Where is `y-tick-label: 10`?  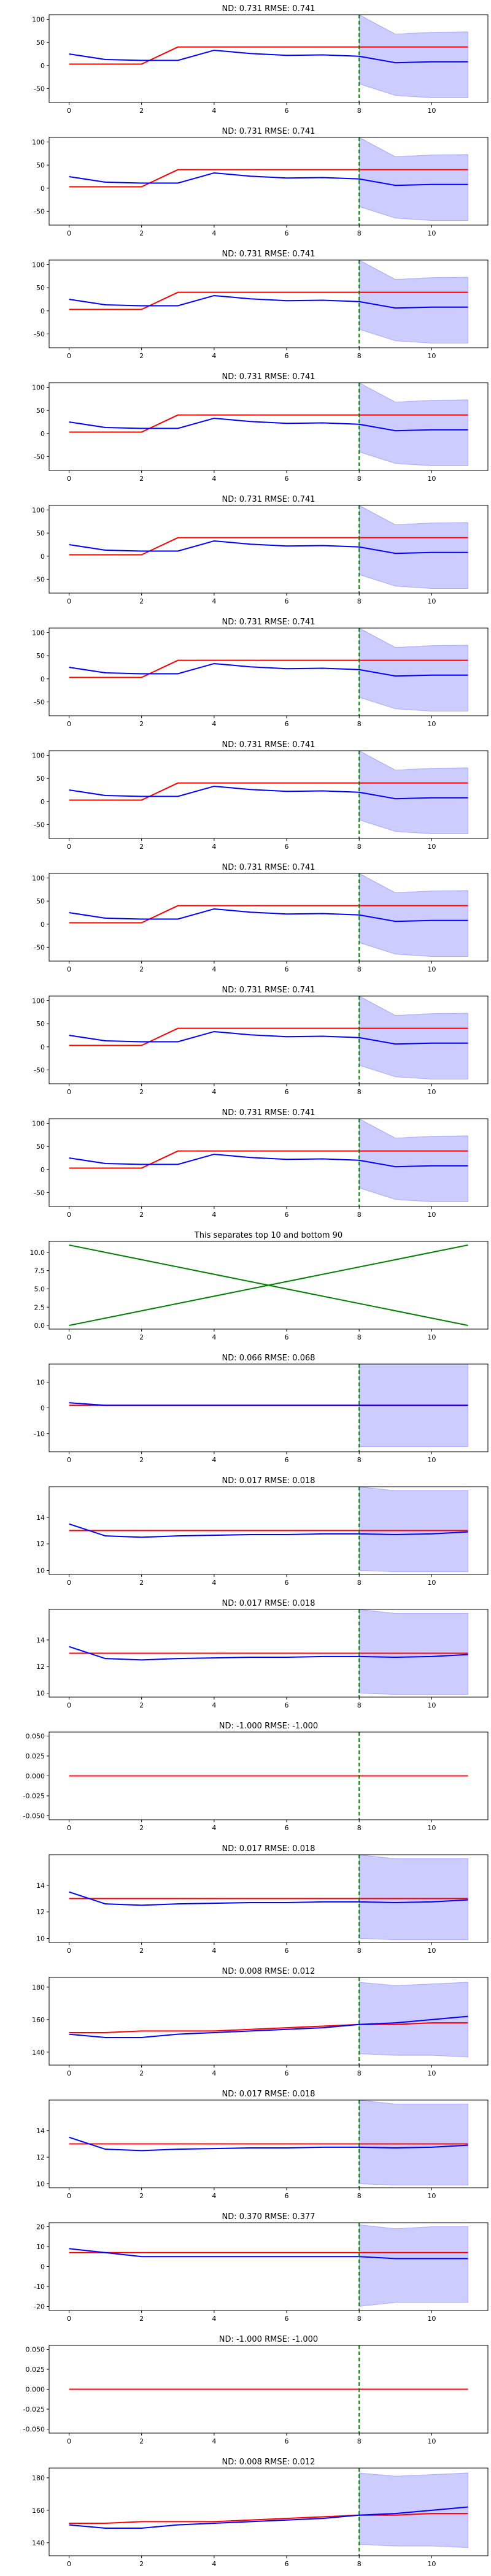
y-tick-label: 10 is located at coordinates (40, 1694).